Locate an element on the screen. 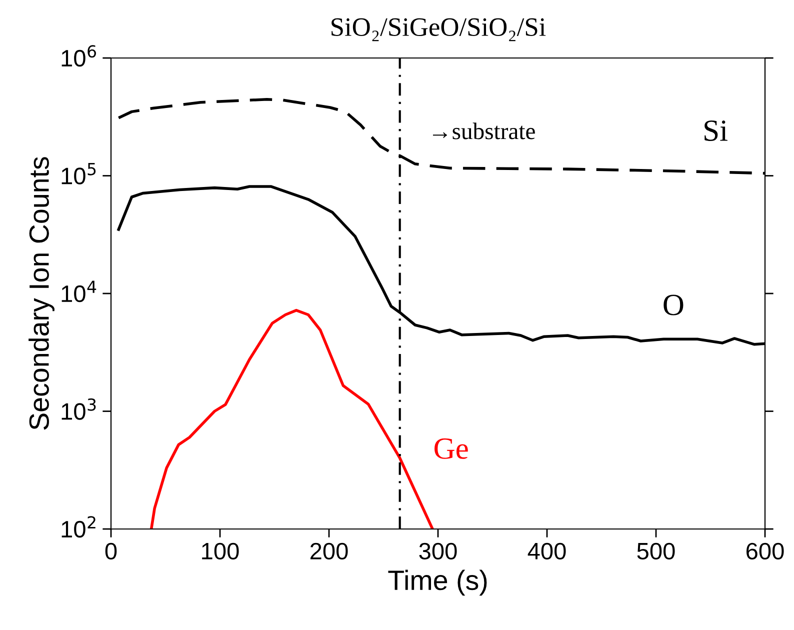 Image resolution: width=794 pixels, height=630 pixels. y-axis-title: Secondary Ion Counts is located at coordinates (41, 293).